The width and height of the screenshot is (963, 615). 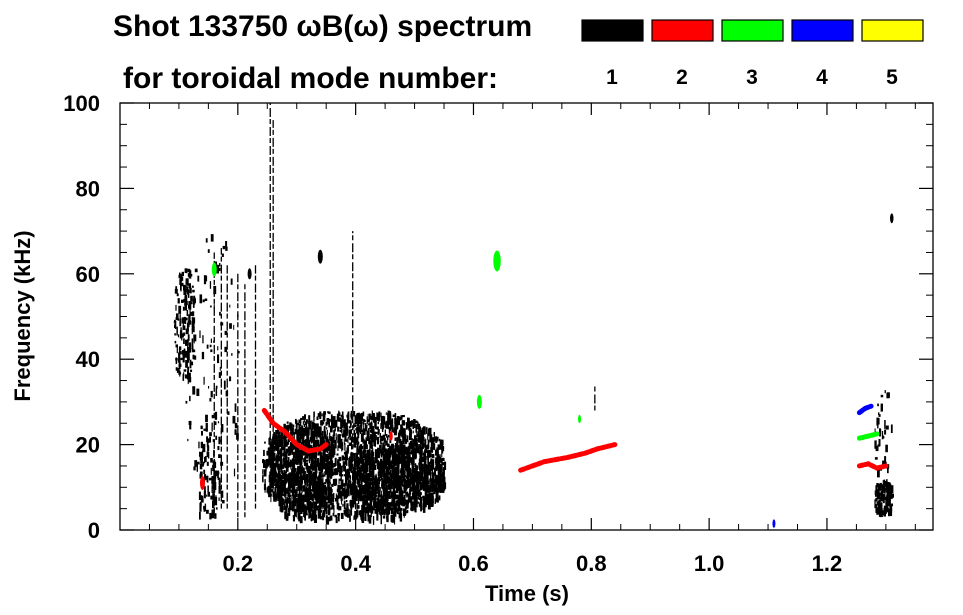 I want to click on x-tick-label-4: 1.0, so click(x=709, y=563).